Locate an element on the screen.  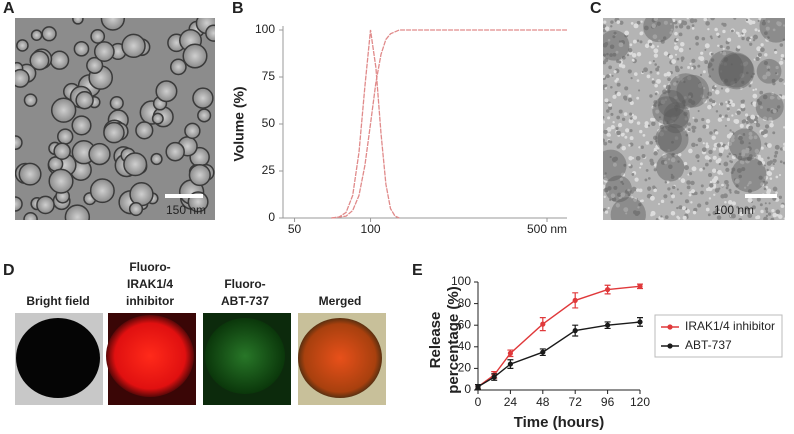
micrograph-a is located at coordinates (115, 119).